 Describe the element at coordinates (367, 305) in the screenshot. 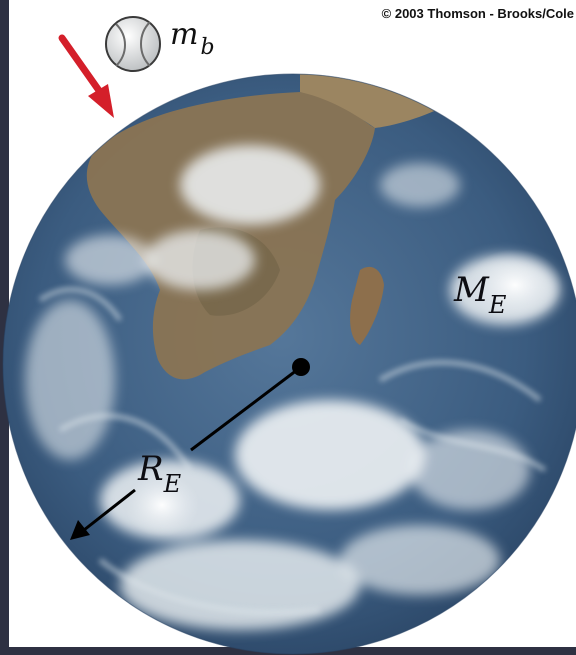

I see `madagascar-landmass` at that location.